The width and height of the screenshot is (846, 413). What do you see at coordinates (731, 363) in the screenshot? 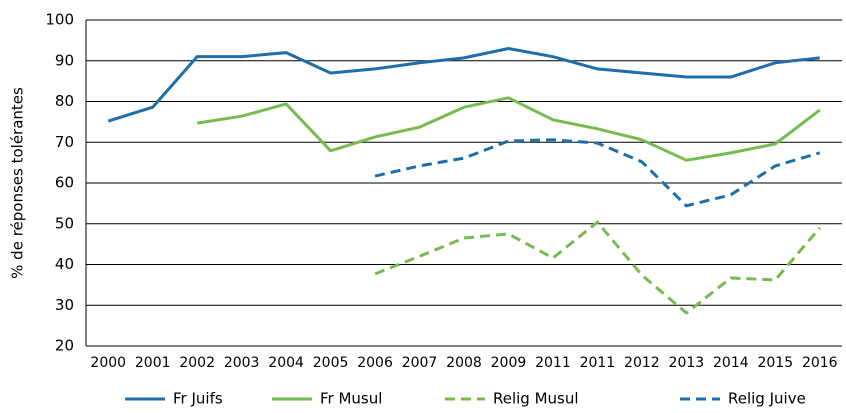
I see `x-tick-label: 2014` at bounding box center [731, 363].